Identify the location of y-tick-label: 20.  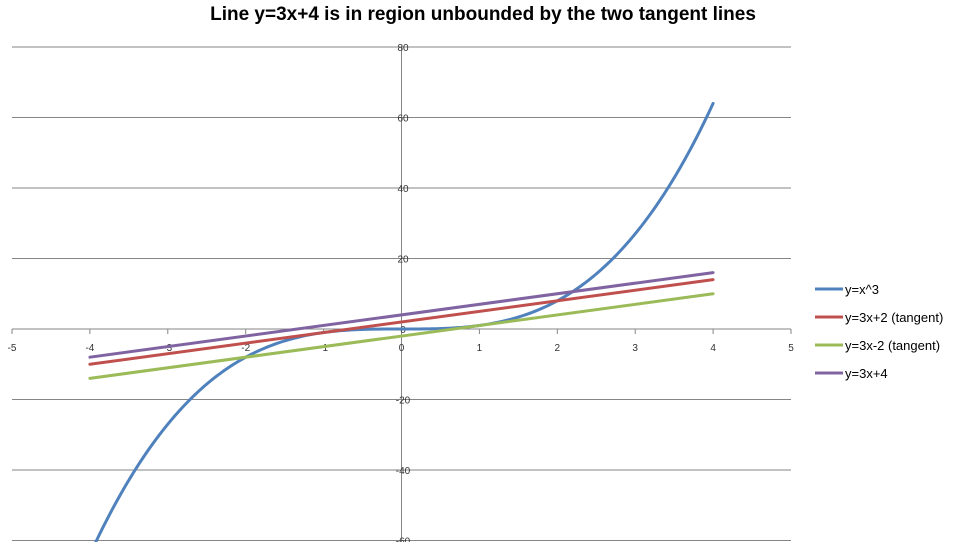
(403, 260).